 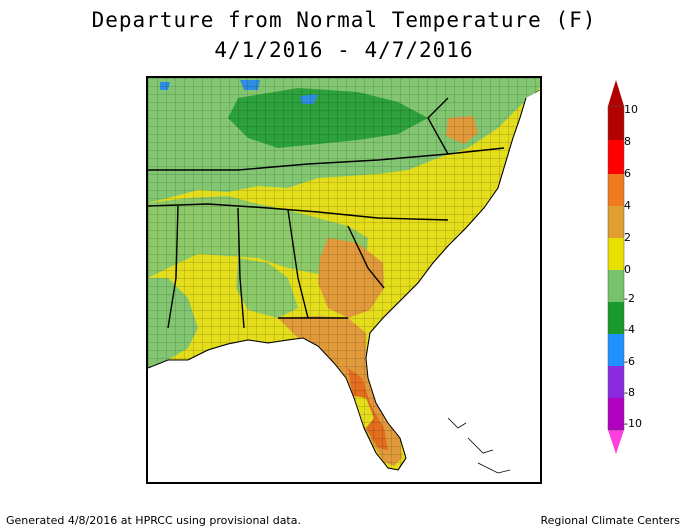 What do you see at coordinates (344, 50) in the screenshot?
I see `date-range-subtitle: 4/1/2016 - 4/7/2016` at bounding box center [344, 50].